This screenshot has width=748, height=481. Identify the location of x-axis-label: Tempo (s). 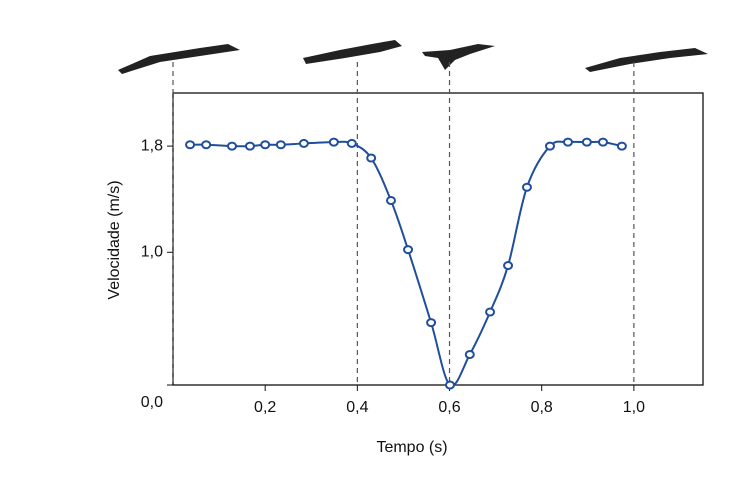
(411, 447).